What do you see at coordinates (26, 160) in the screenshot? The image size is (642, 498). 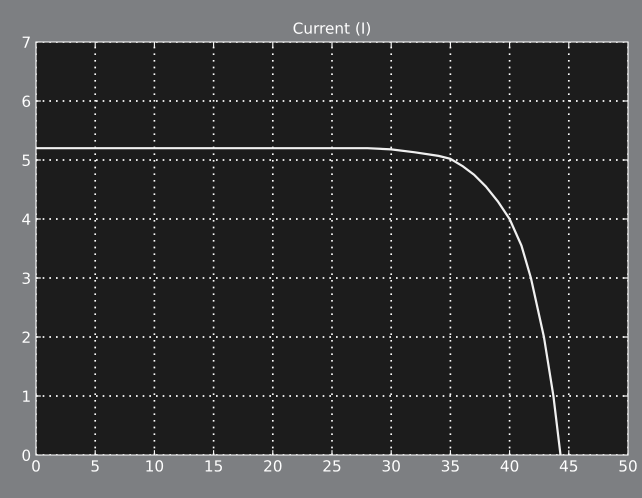 I see `y-tick-label: 5` at bounding box center [26, 160].